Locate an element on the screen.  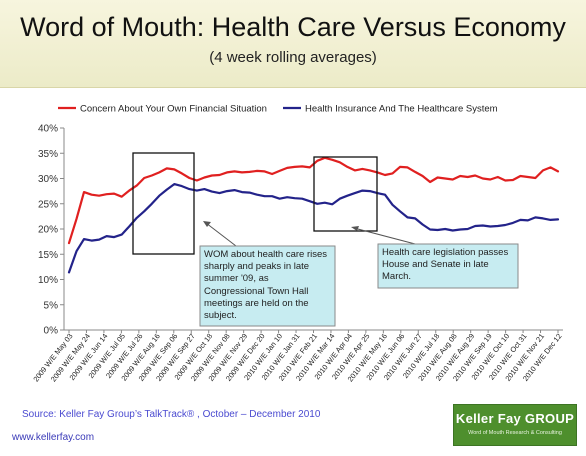
y-tick-label: 5% is located at coordinates (51, 305).